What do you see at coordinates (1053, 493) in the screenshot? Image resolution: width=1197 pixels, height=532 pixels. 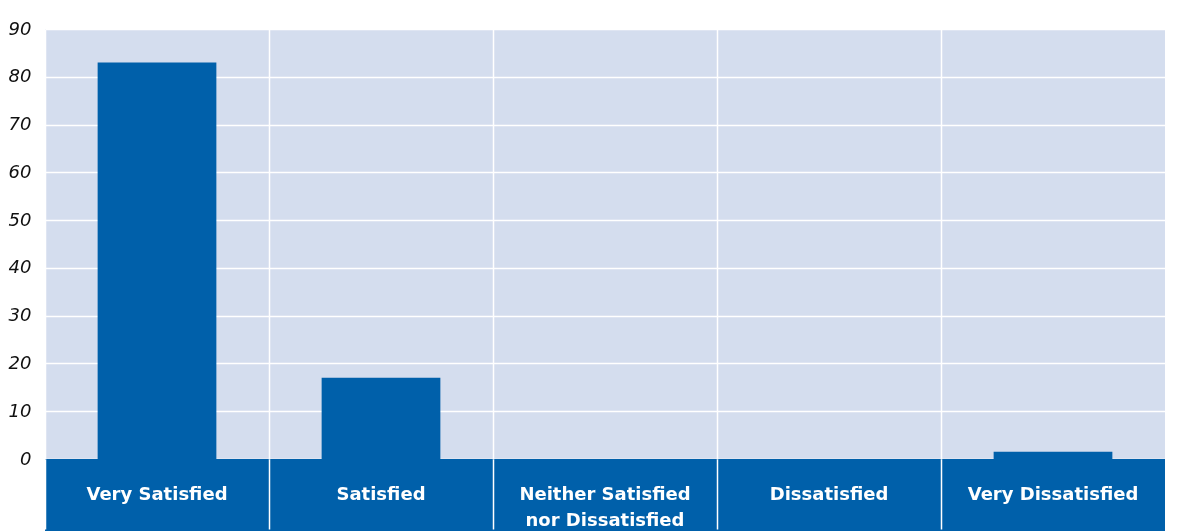 I see `x-tick-label: Very Dissatisfied` at bounding box center [1053, 493].